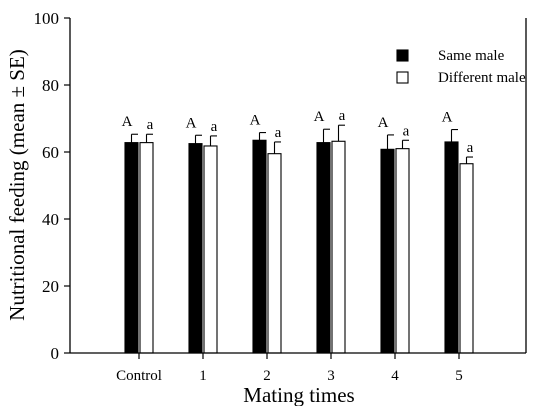 The height and width of the screenshot is (406, 550). Describe the element at coordinates (203, 376) in the screenshot. I see `x-tick-label: 1` at that location.